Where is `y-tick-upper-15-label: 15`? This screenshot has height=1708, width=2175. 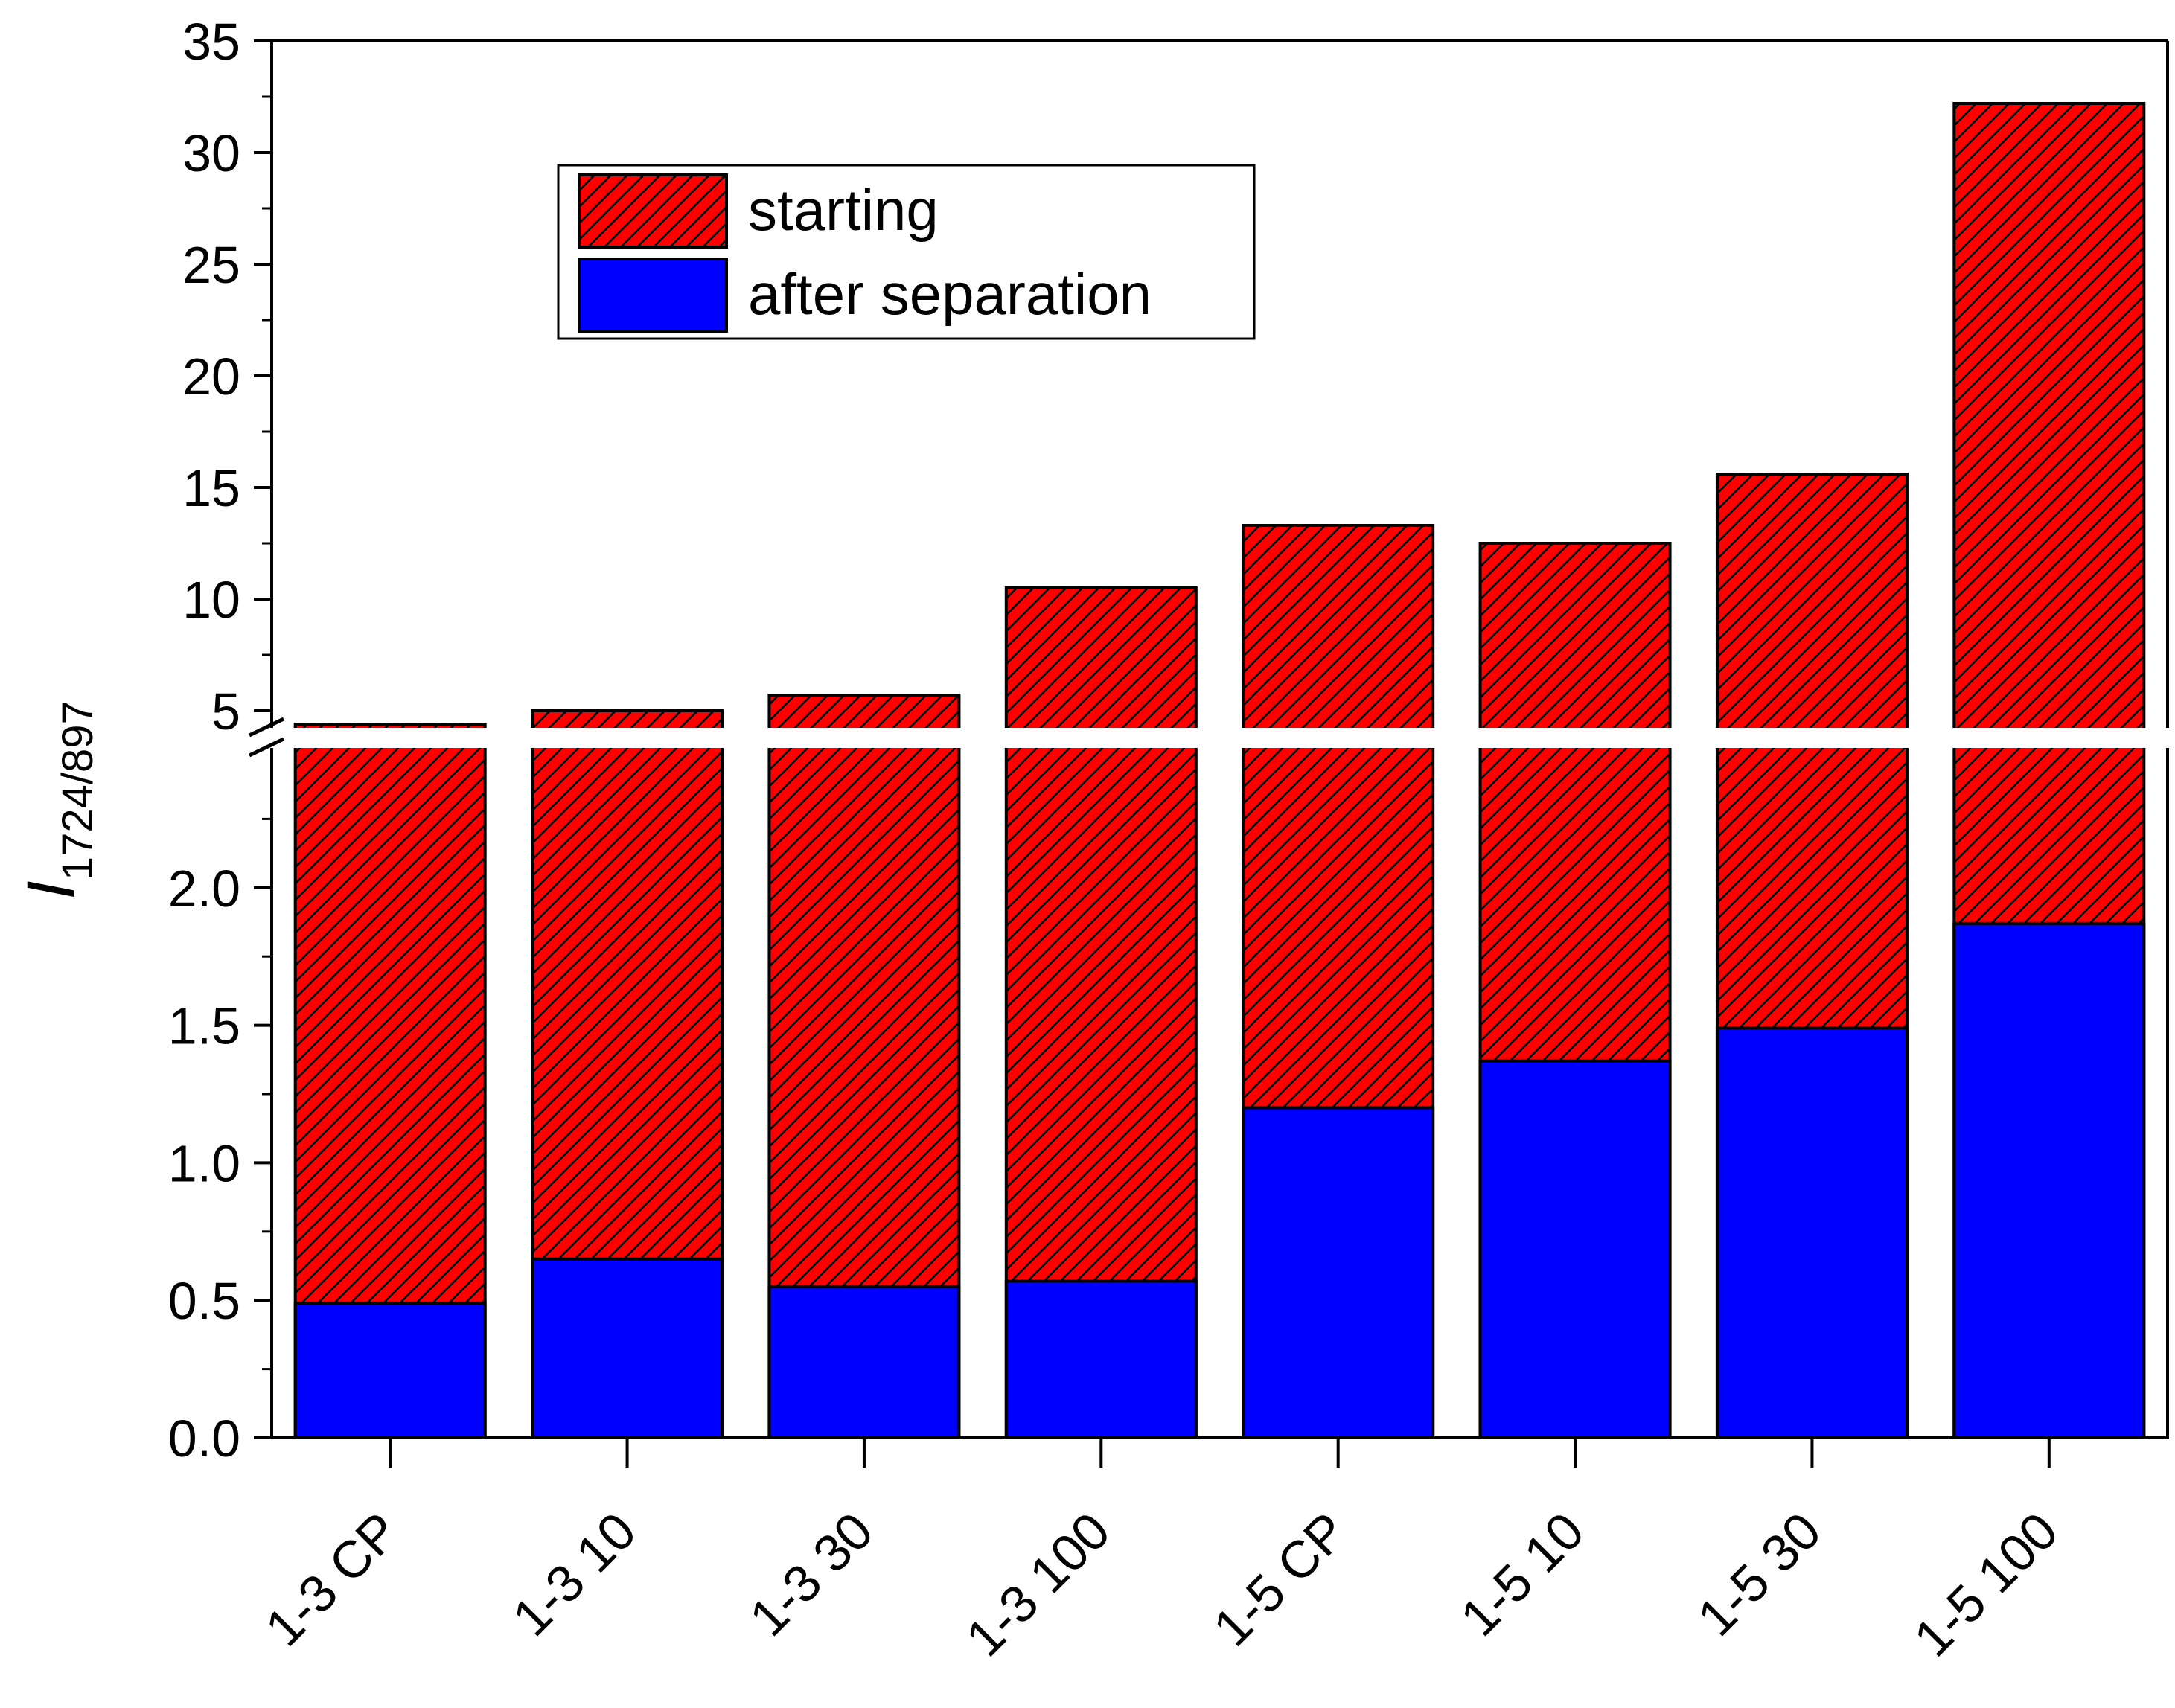
y-tick-upper-15-label: 15 is located at coordinates (211, 488).